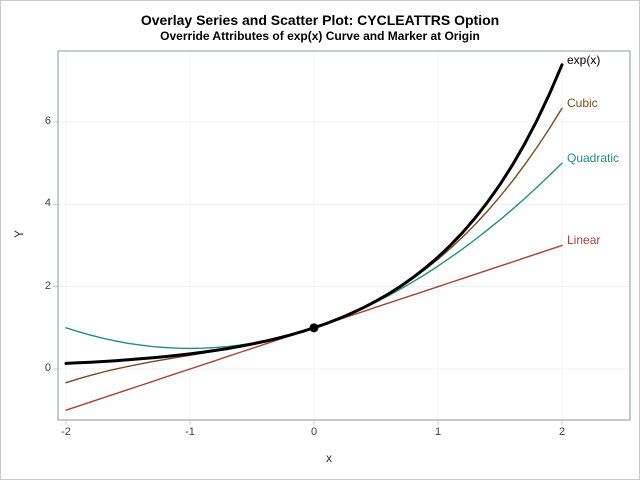 The height and width of the screenshot is (480, 640). What do you see at coordinates (582, 103) in the screenshot?
I see `curve-label-cubic: Cubic` at bounding box center [582, 103].